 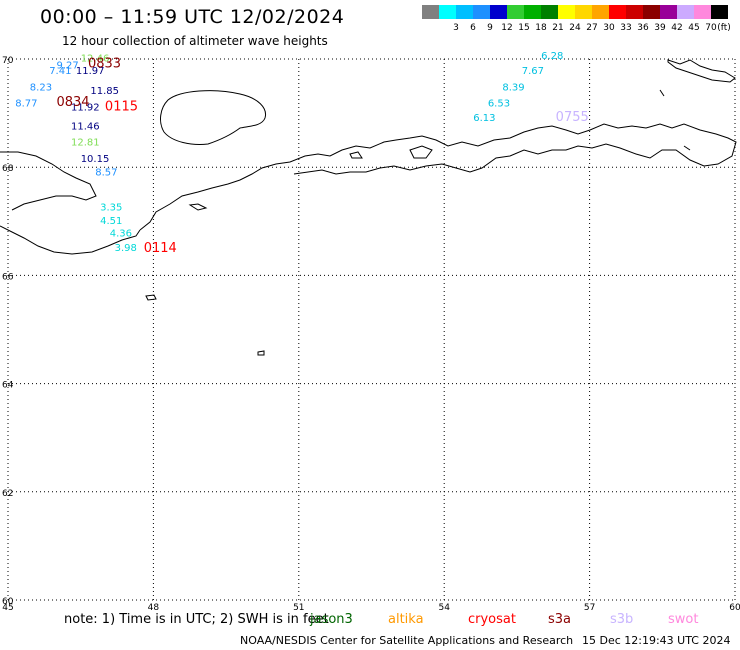 I want to click on coastline-novaya-zemlya, so click(x=701, y=71).